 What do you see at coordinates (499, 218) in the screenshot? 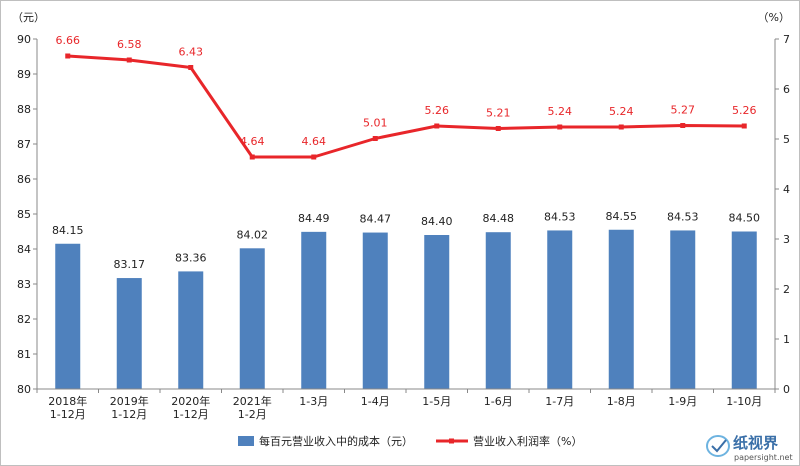
I see `bar-data-label: 84.48` at bounding box center [499, 218].